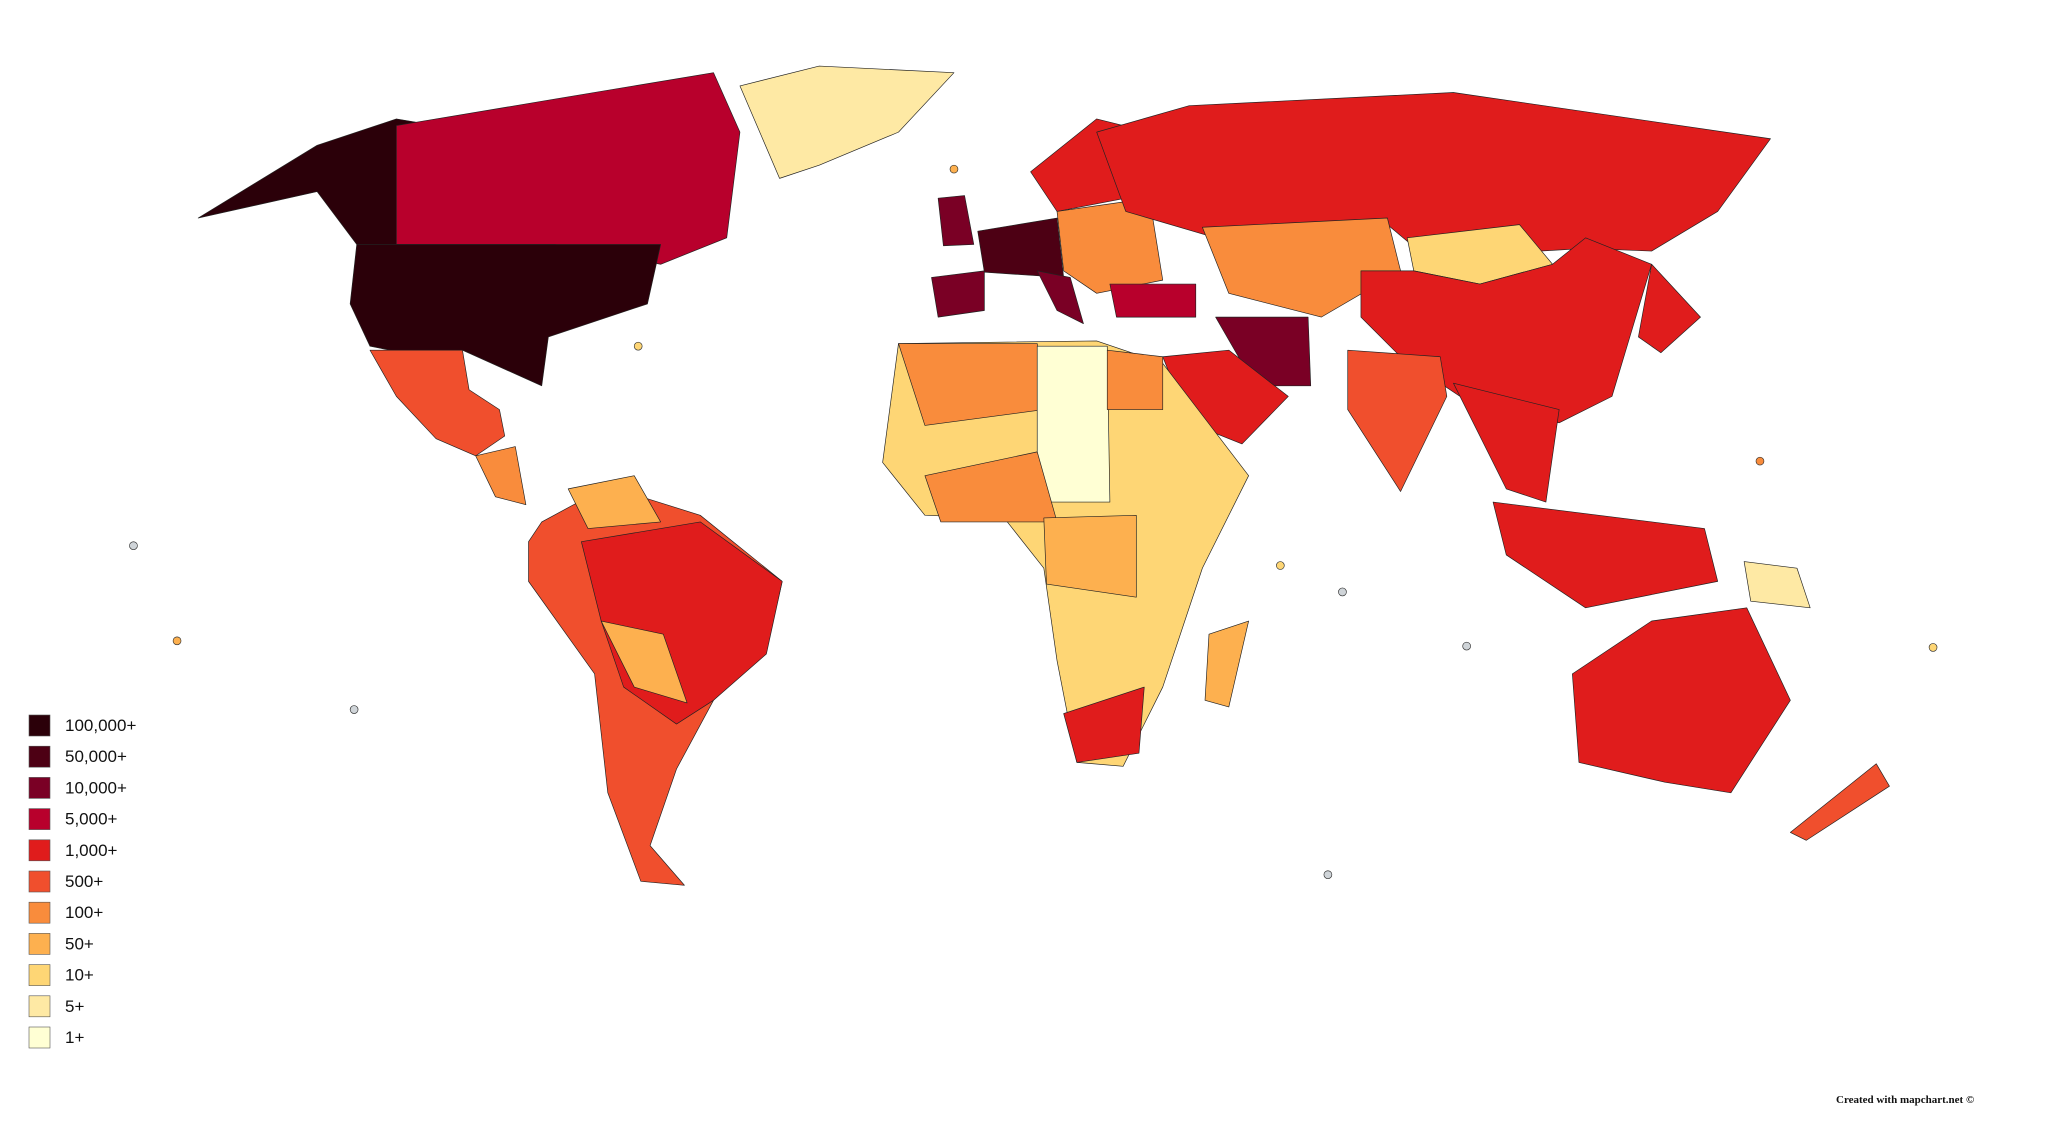 The height and width of the screenshot is (1130, 2048). Describe the element at coordinates (437, 403) in the screenshot. I see `mexico` at that location.